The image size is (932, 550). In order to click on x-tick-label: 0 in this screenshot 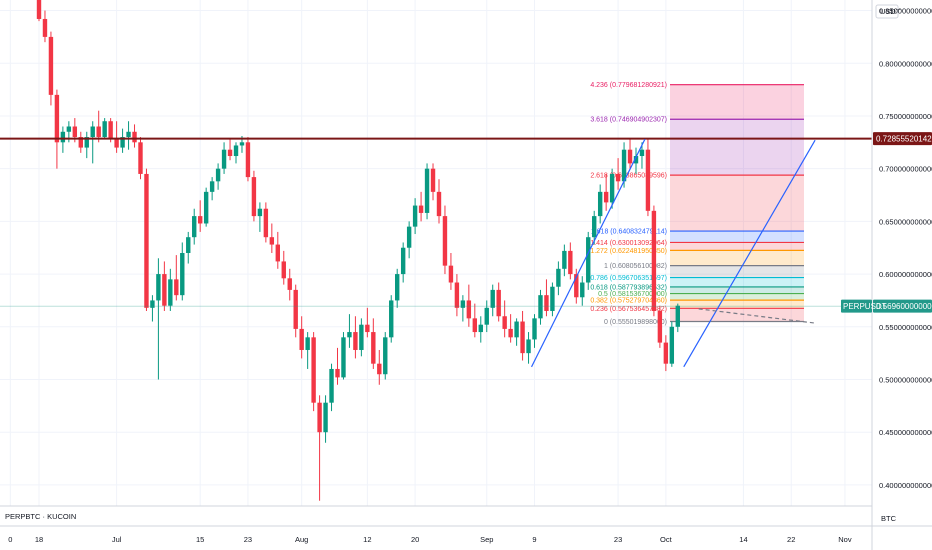, I will do `click(10, 539)`.